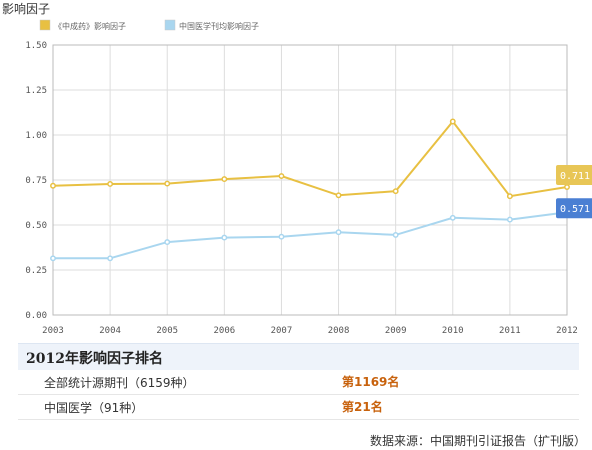 Image resolution: width=592 pixels, height=450 pixels. Describe the element at coordinates (362, 407) in the screenshot. I see `ranking-value: 第21名` at that location.